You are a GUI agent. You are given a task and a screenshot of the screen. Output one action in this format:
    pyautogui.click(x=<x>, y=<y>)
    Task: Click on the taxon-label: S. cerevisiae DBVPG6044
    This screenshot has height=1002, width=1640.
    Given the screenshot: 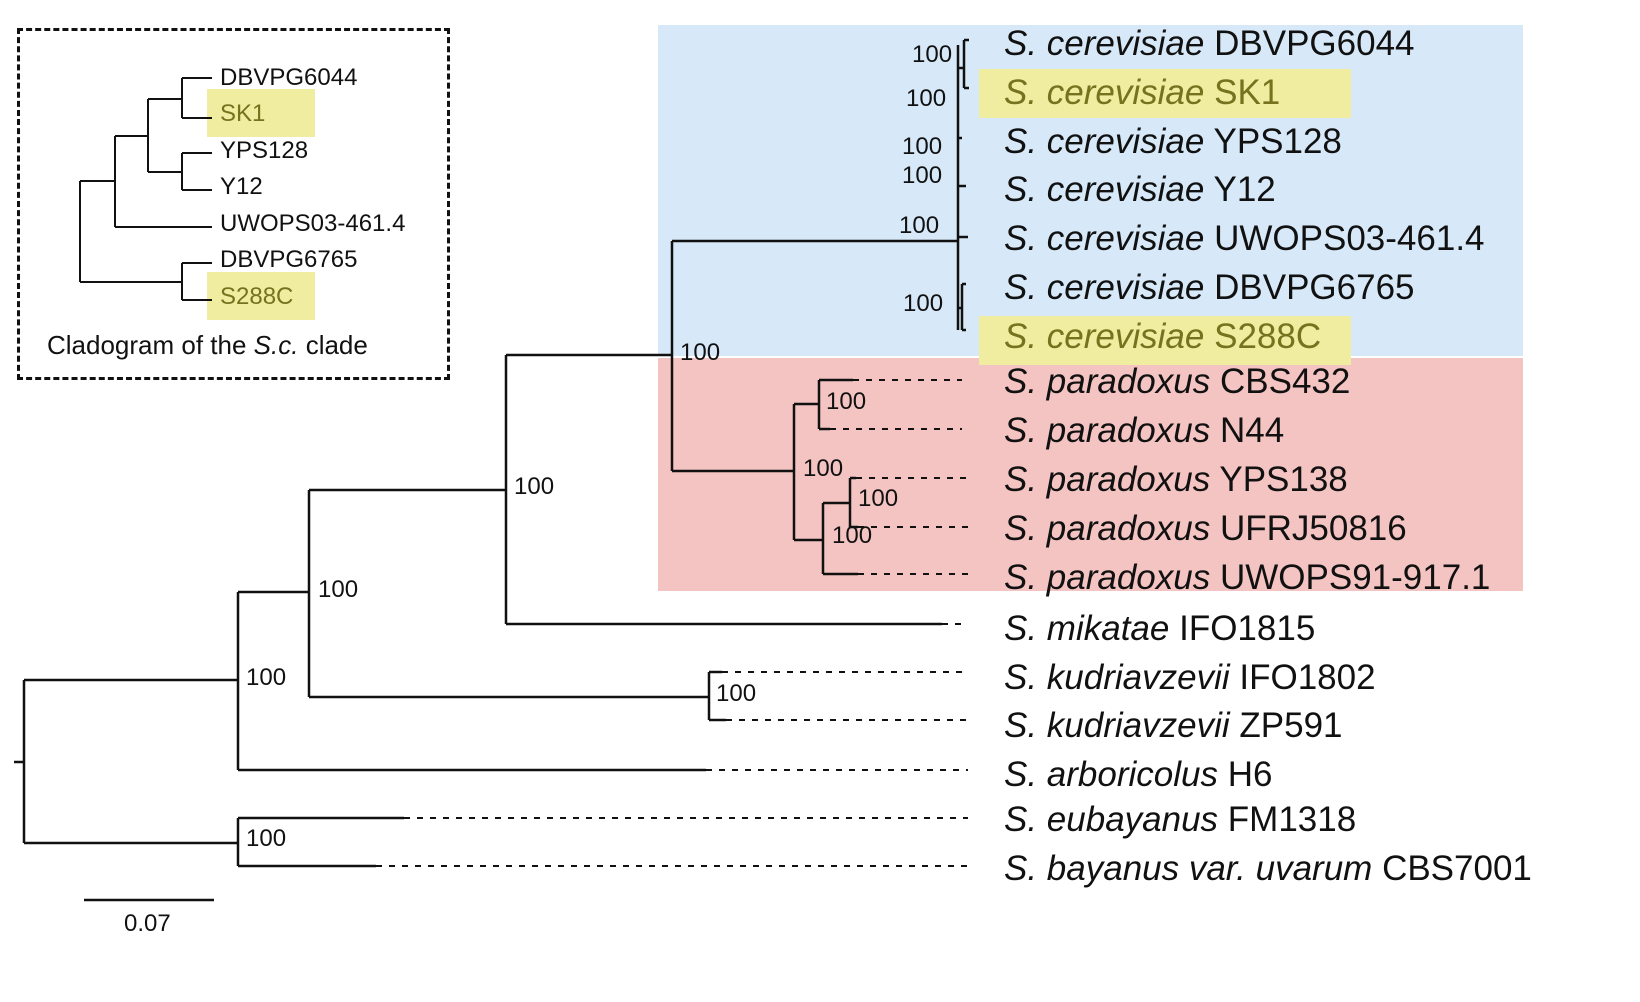 What is the action you would take?
    pyautogui.click(x=1209, y=43)
    